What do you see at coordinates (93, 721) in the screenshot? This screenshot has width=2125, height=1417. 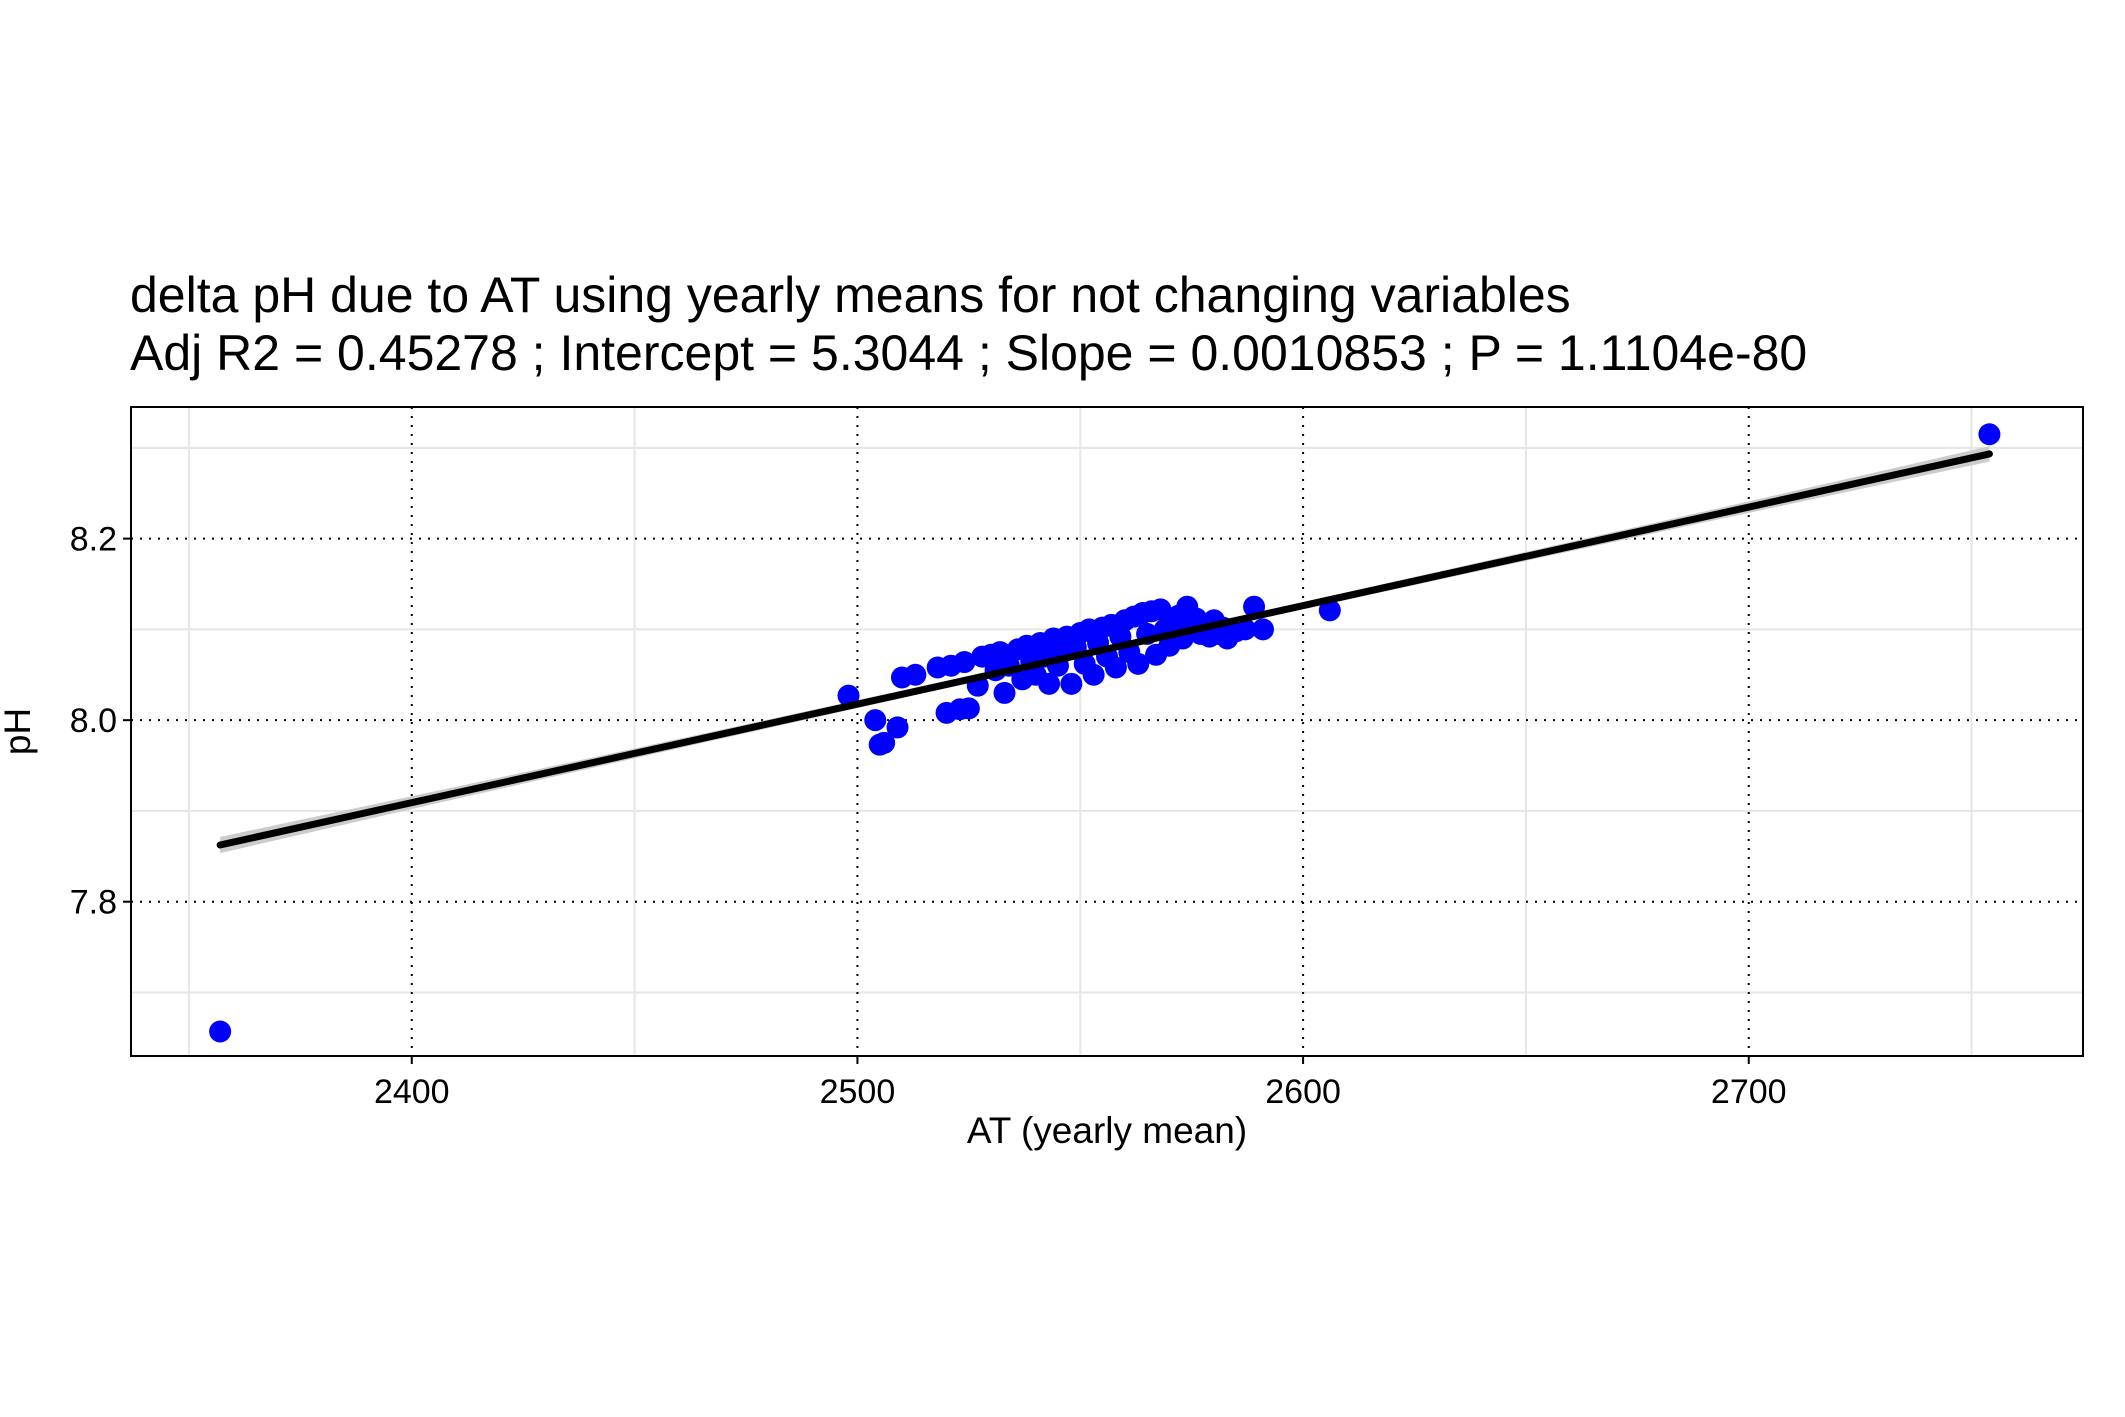 I see `y-tick-label: 8.0` at bounding box center [93, 721].